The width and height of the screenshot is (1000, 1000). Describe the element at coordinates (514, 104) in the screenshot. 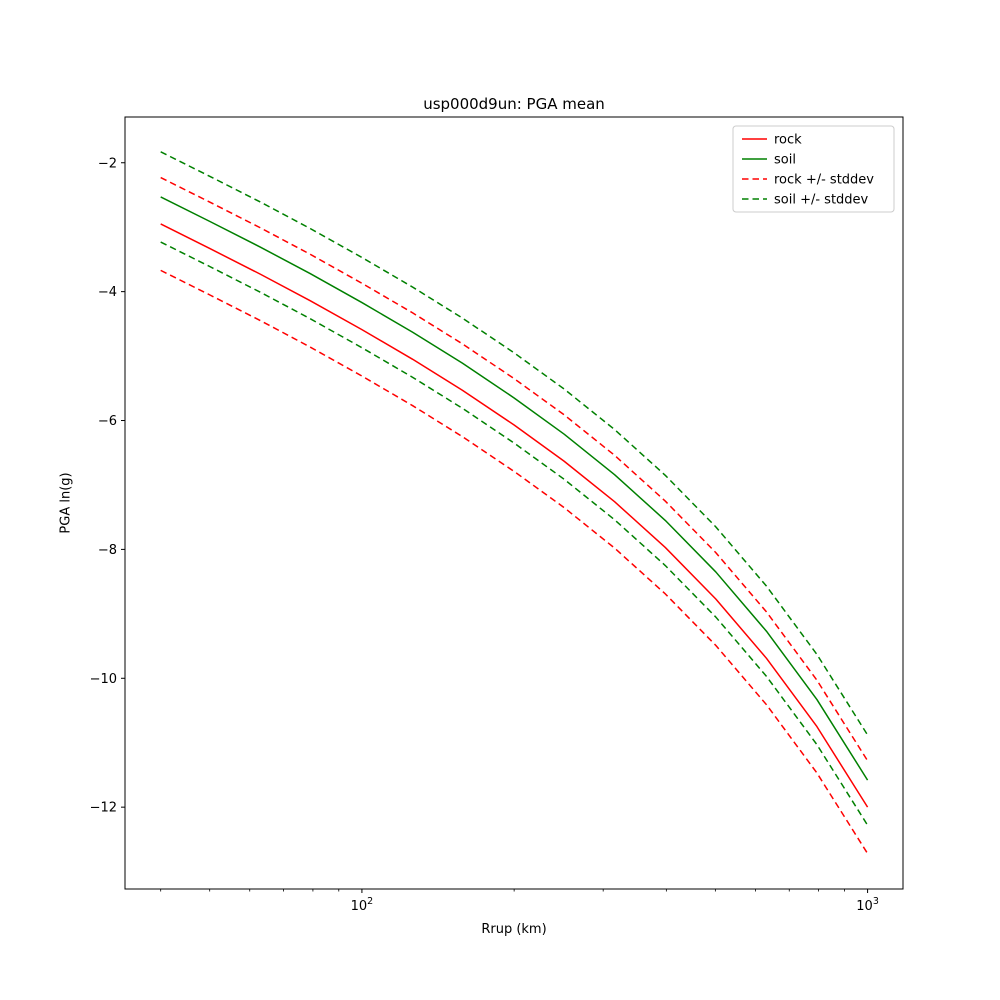

I see `chart-title: usp000d9un: PGA mean` at that location.